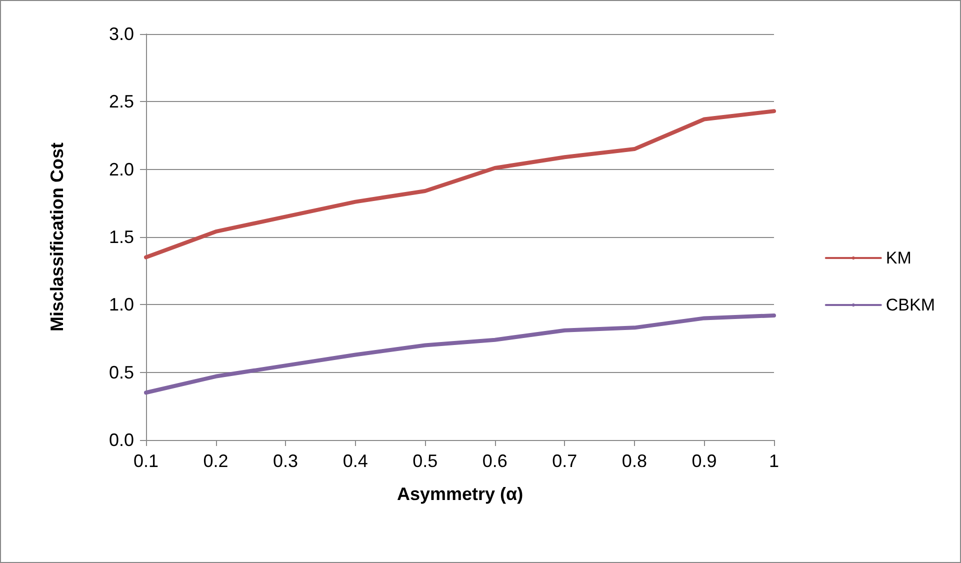 The height and width of the screenshot is (563, 961). What do you see at coordinates (121, 440) in the screenshot?
I see `y-tick-label: 0.0` at bounding box center [121, 440].